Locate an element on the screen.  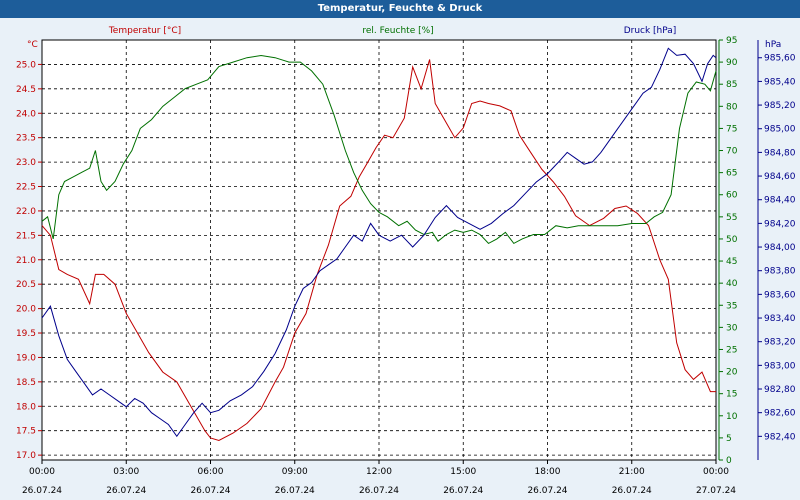
tick-label-humidity: 95 is located at coordinates (731, 41).